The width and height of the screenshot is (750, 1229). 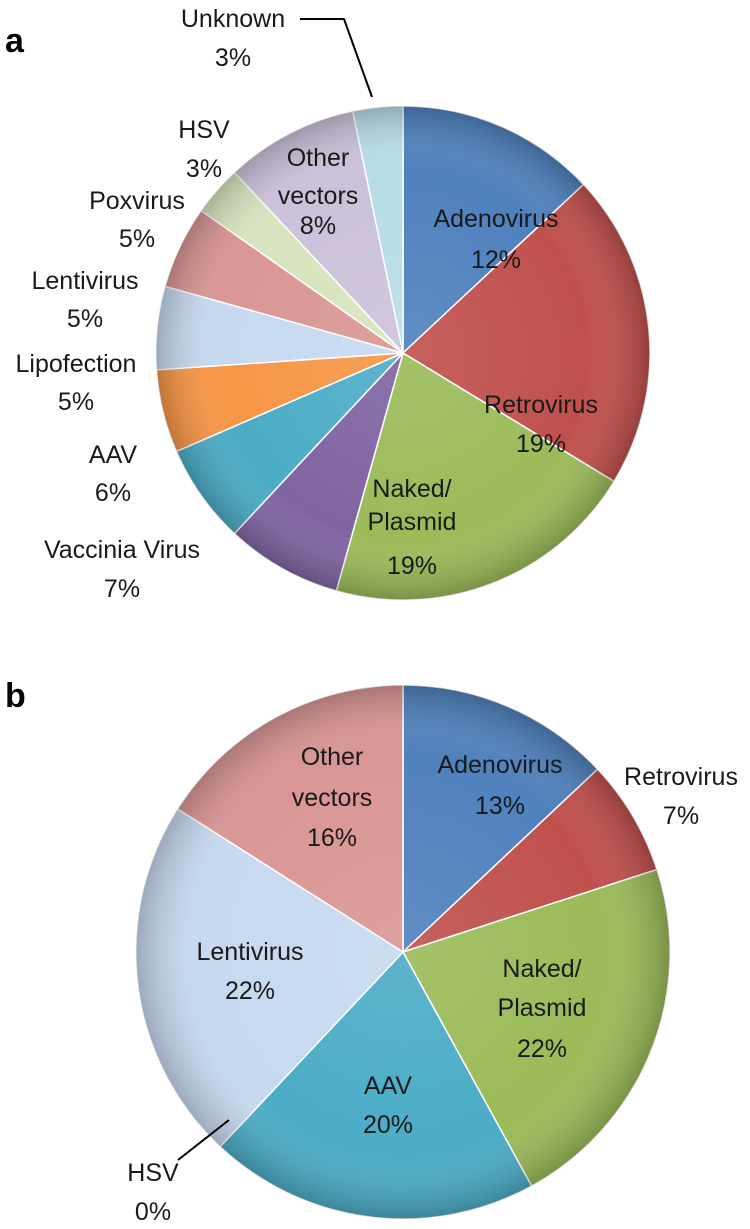 What do you see at coordinates (85, 319) in the screenshot?
I see `slice-value-lentivirus: 5%` at bounding box center [85, 319].